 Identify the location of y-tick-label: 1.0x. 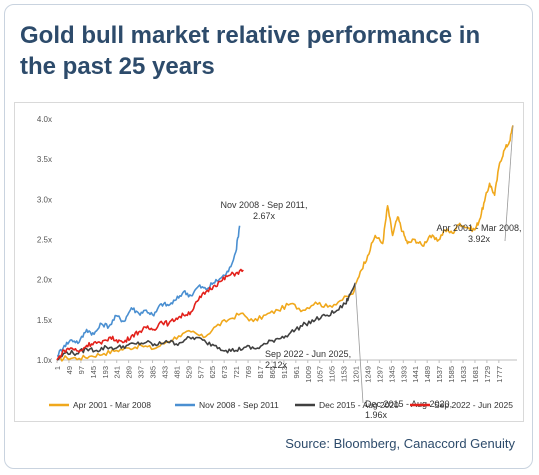
(44, 360).